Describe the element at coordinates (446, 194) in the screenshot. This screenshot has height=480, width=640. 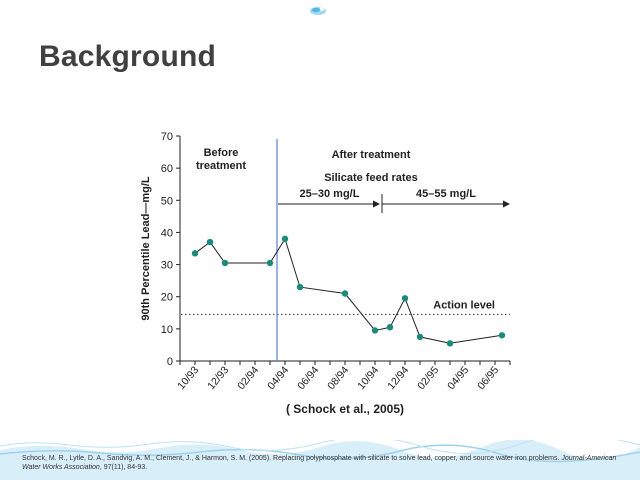
I see `rate2-label: 45–55 mg/L` at that location.